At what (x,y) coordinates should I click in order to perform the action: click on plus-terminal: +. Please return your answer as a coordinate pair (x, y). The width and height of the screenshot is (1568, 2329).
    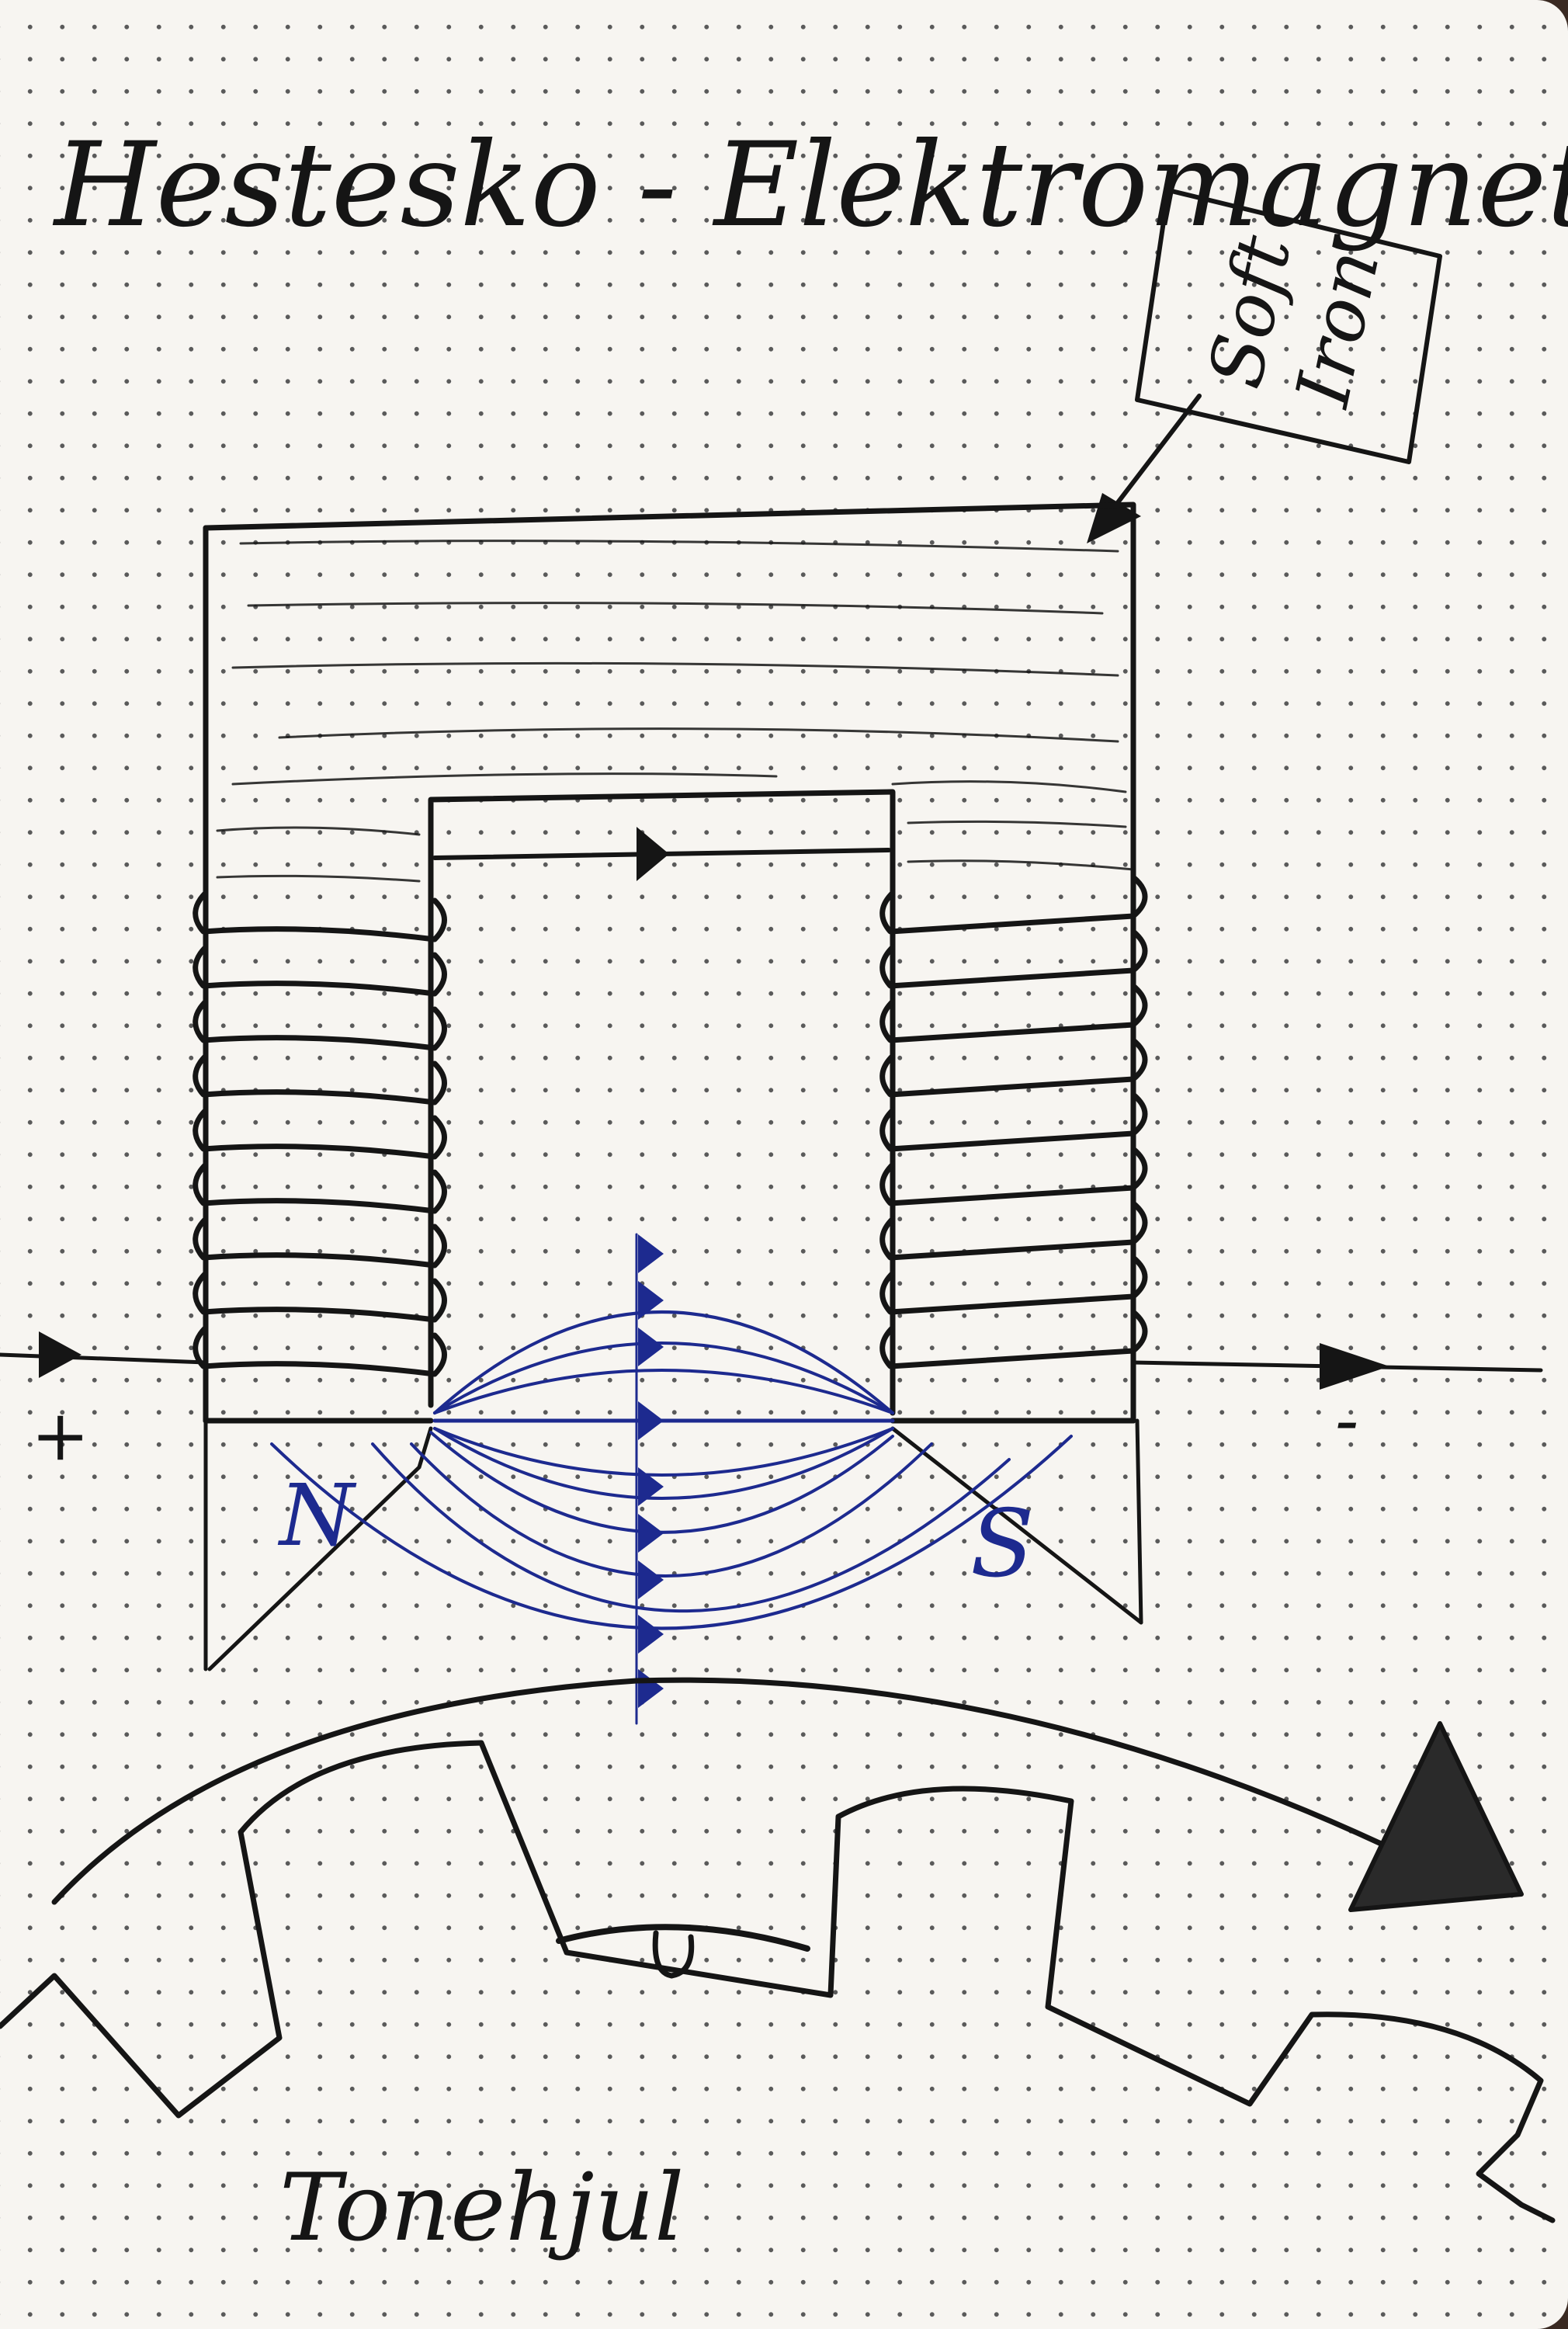
    Looking at the image, I should click on (60, 1436).